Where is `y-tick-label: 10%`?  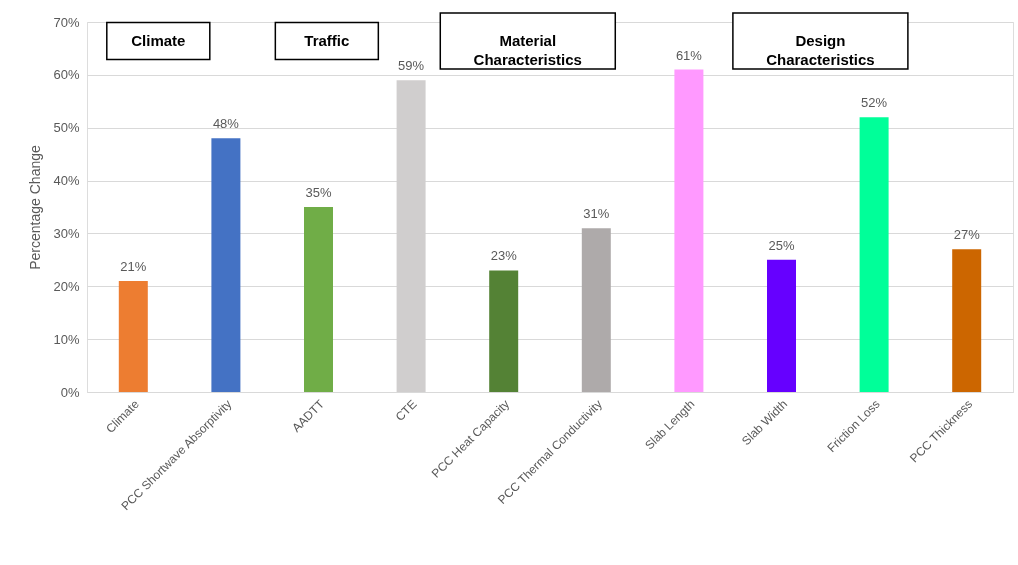
y-tick-label: 10% is located at coordinates (66, 339).